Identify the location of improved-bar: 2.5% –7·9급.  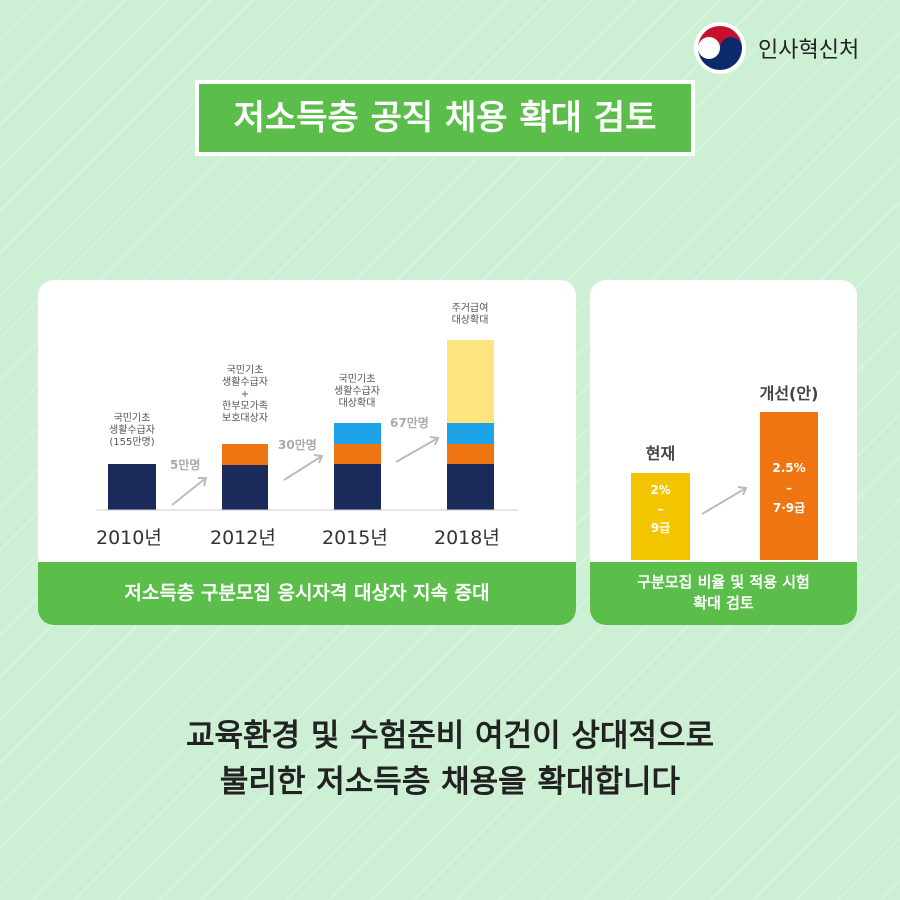
(789, 486).